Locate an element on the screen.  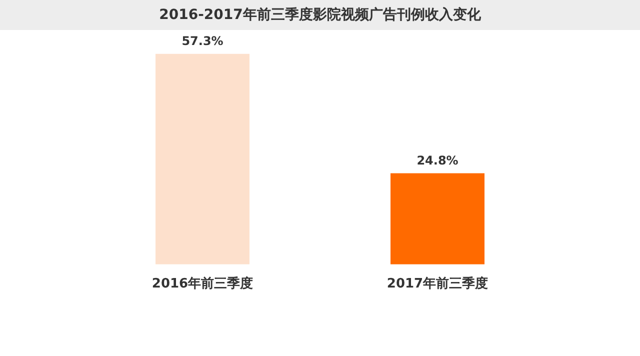
x-tick-label: 2017年前三季度 is located at coordinates (437, 284).